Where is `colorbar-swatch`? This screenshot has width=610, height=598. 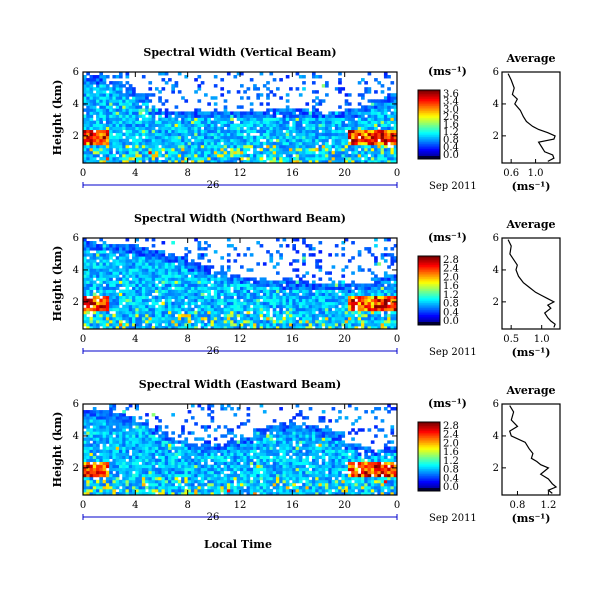 colorbar-swatch is located at coordinates (429, 92).